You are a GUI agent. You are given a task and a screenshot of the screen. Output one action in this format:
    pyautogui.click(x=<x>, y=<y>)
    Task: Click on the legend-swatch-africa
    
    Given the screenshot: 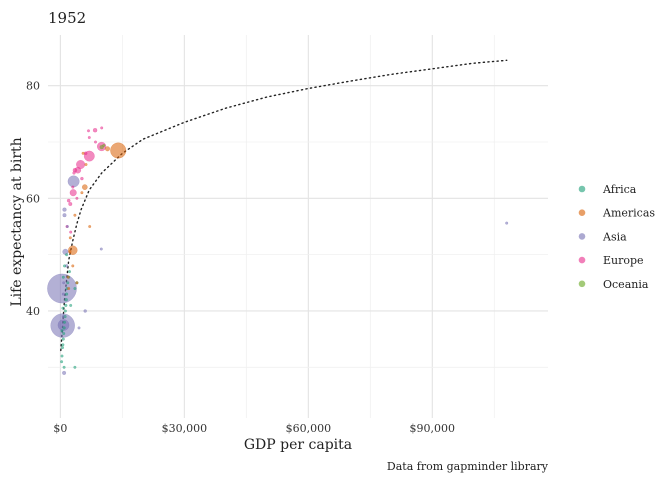 What is the action you would take?
    pyautogui.click(x=582, y=189)
    